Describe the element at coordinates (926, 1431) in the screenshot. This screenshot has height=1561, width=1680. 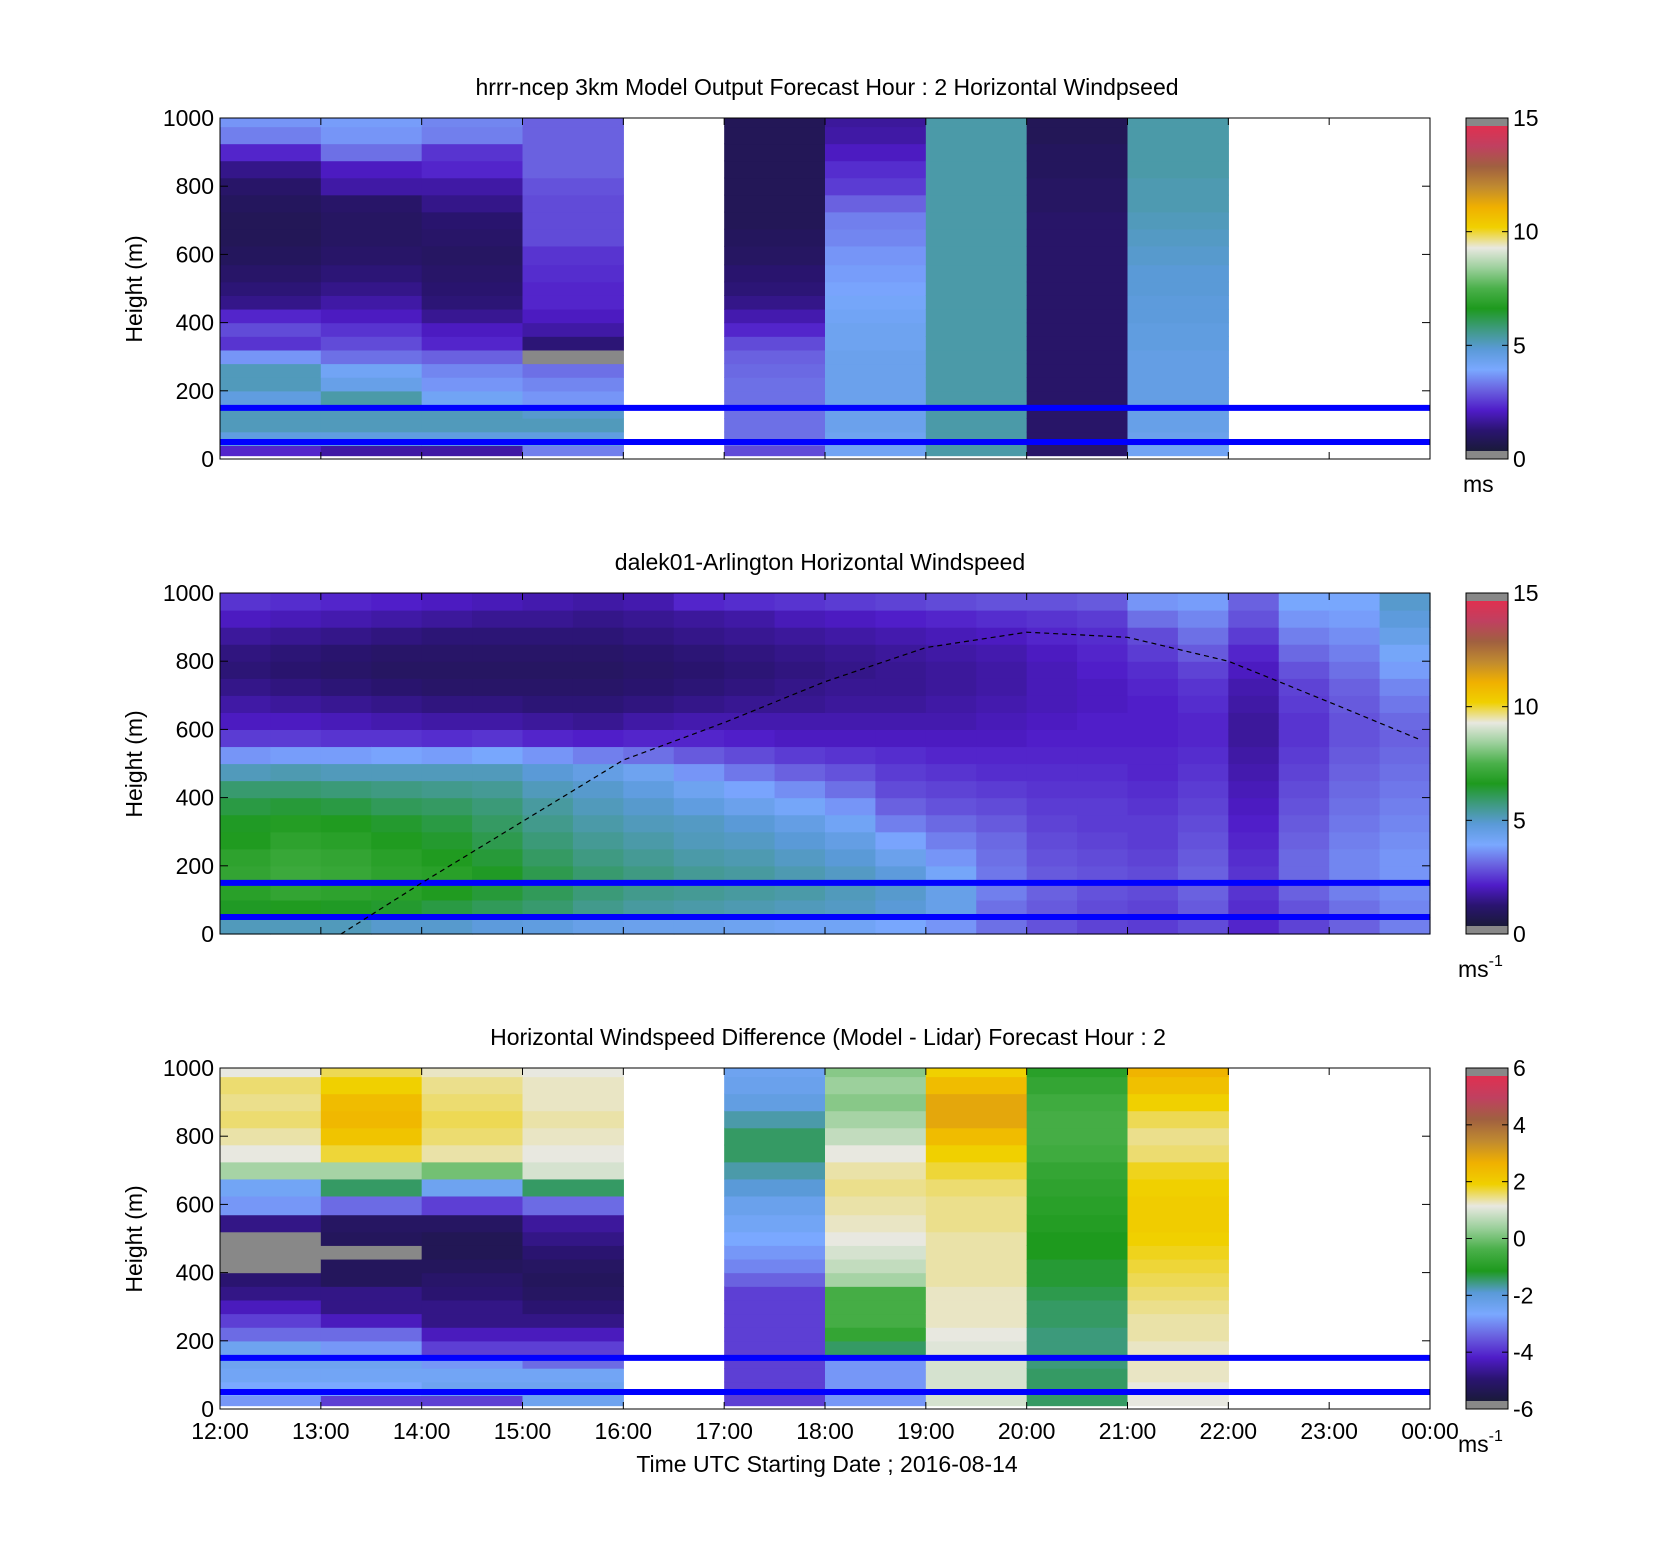
I see `x-tick-label: 19:00` at that location.